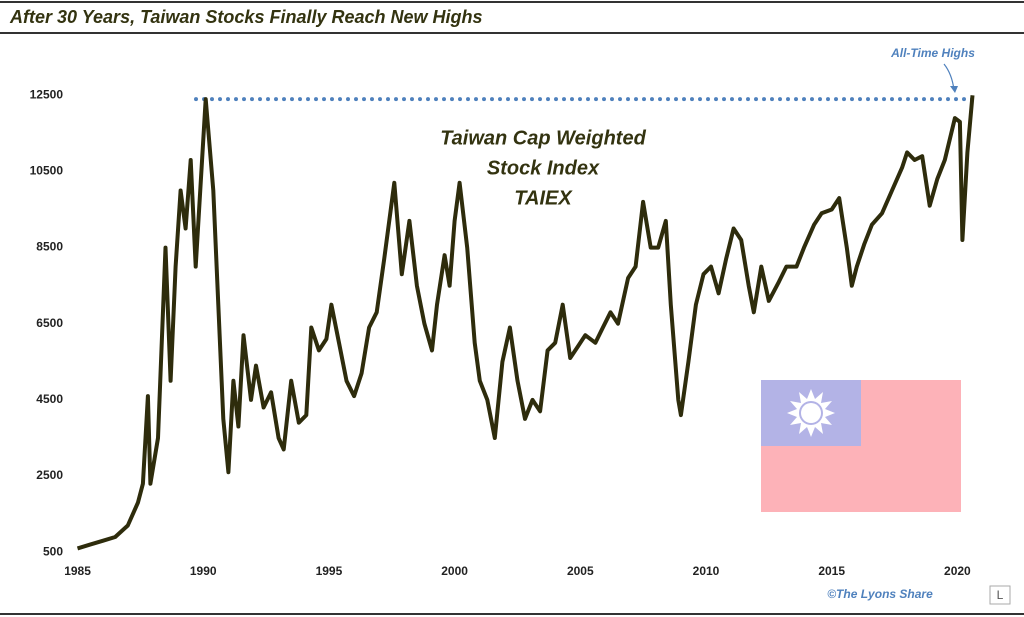 The image size is (1024, 617). Describe the element at coordinates (77, 571) in the screenshot. I see `x-tick-label: 1985` at that location.